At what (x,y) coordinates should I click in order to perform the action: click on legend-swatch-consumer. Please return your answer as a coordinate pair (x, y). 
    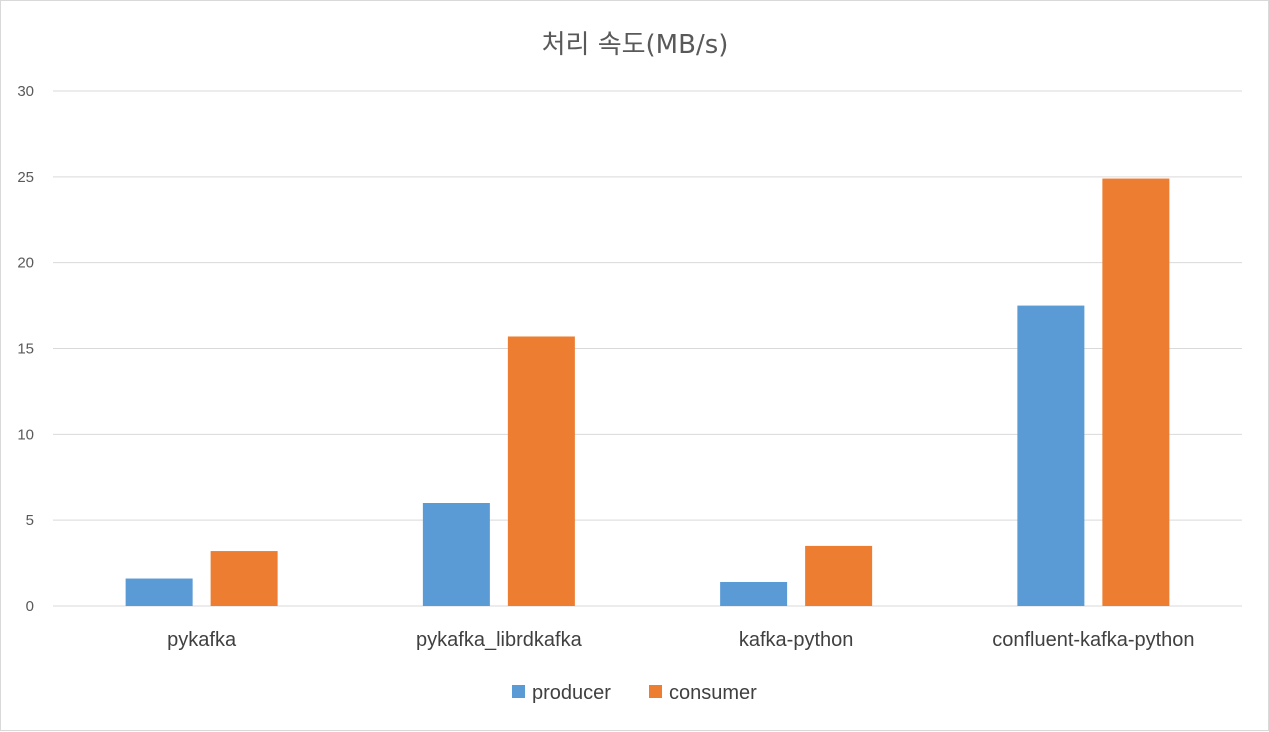
    Looking at the image, I should click on (655, 691).